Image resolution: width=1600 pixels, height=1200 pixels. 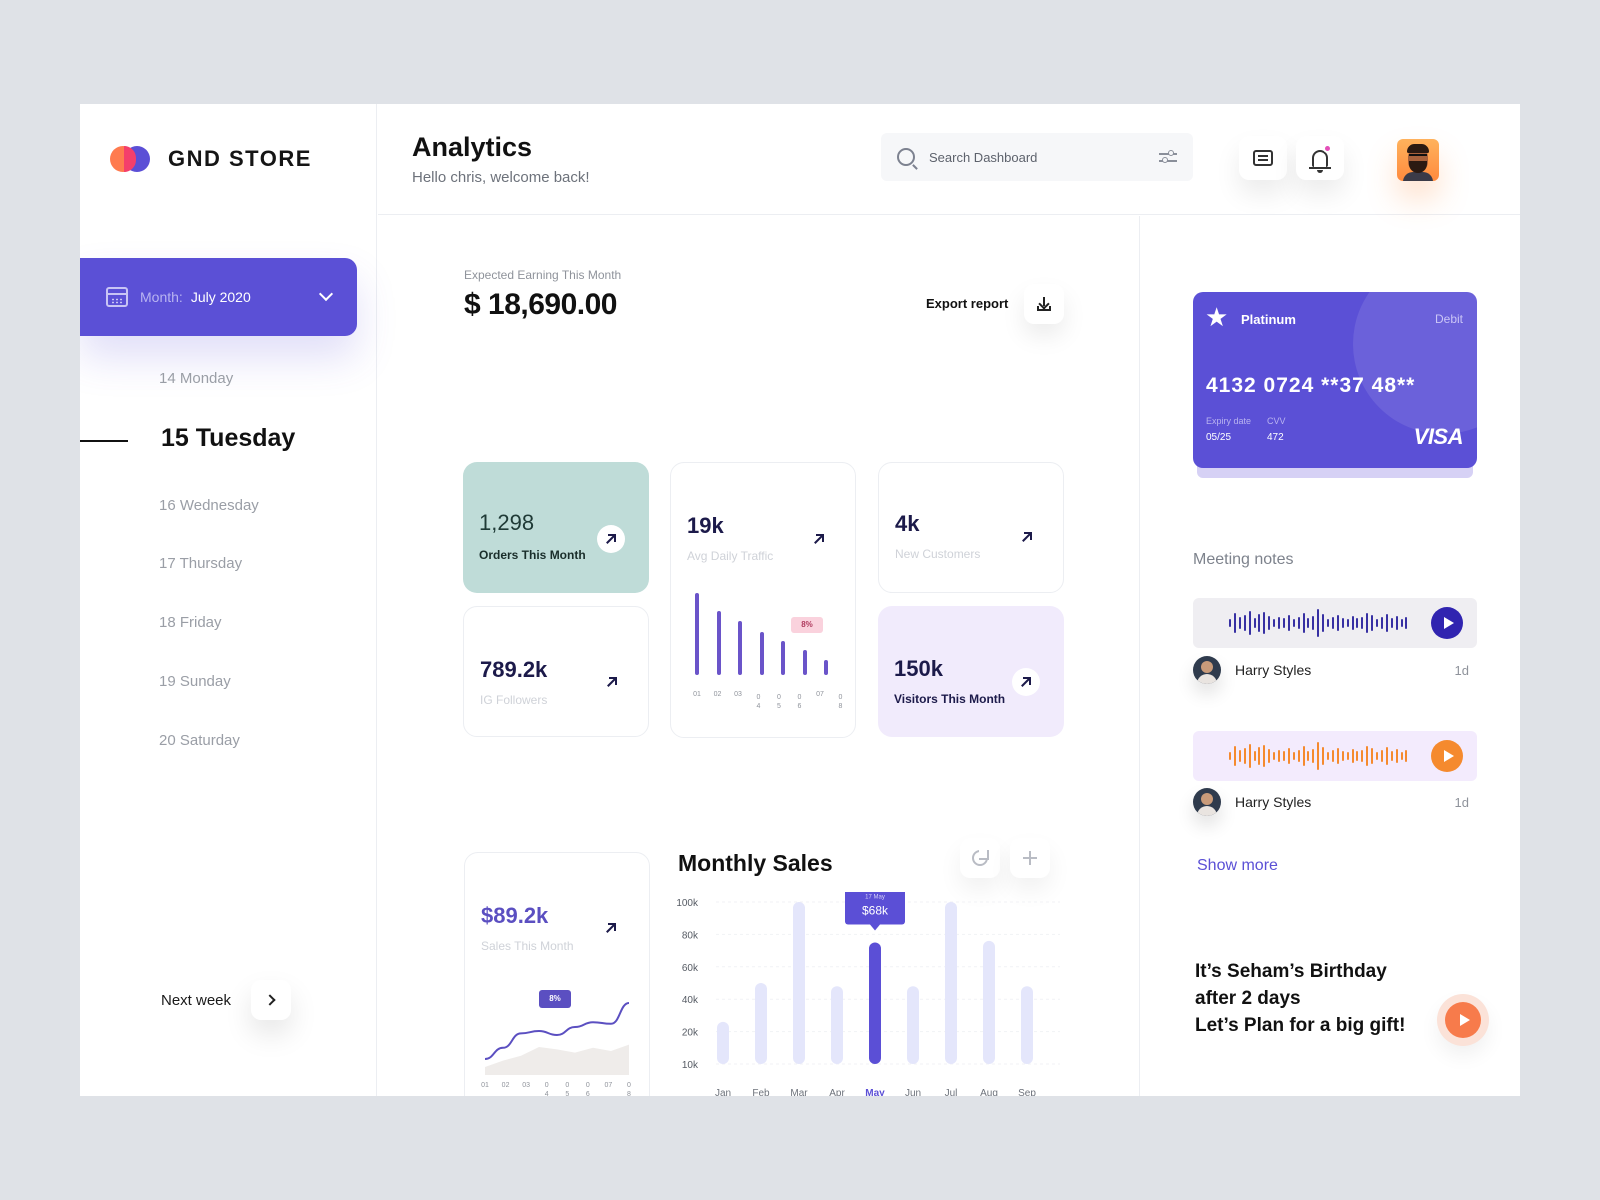 What do you see at coordinates (938, 554) in the screenshot?
I see `customers-caption: New Customers` at bounding box center [938, 554].